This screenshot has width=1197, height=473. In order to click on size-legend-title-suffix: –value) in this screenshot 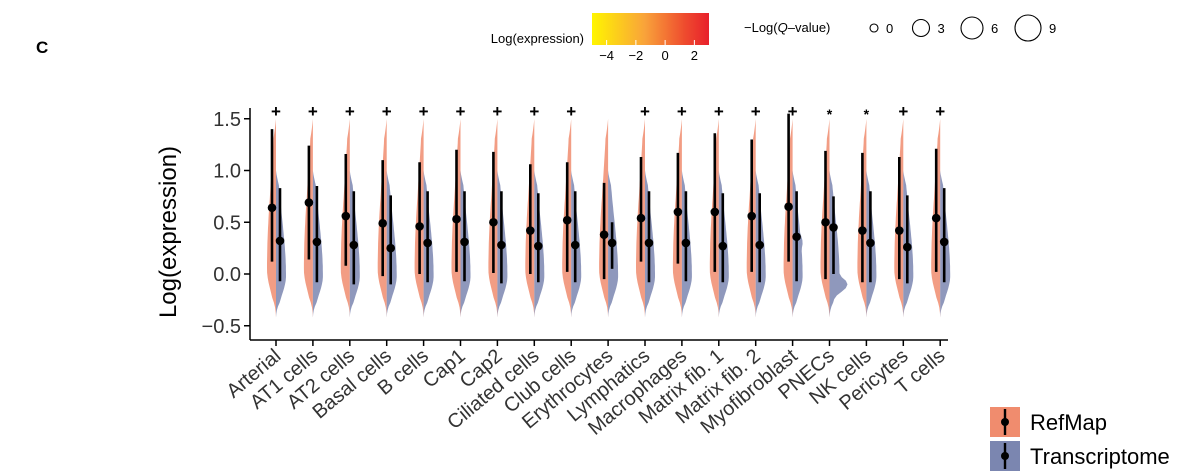, I will do `click(809, 27)`.